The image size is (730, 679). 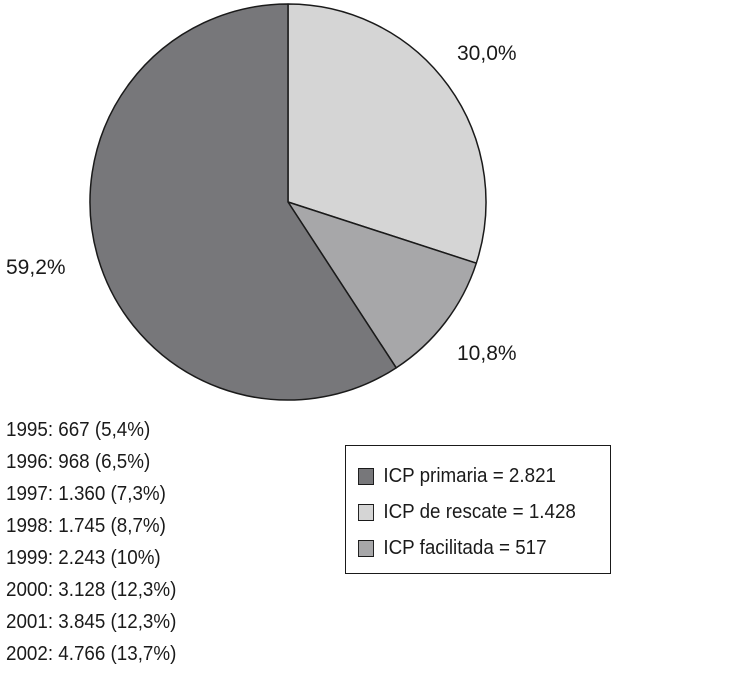 I want to click on yearly-total-1995: 1995: 667 (5,4%), so click(x=78, y=430).